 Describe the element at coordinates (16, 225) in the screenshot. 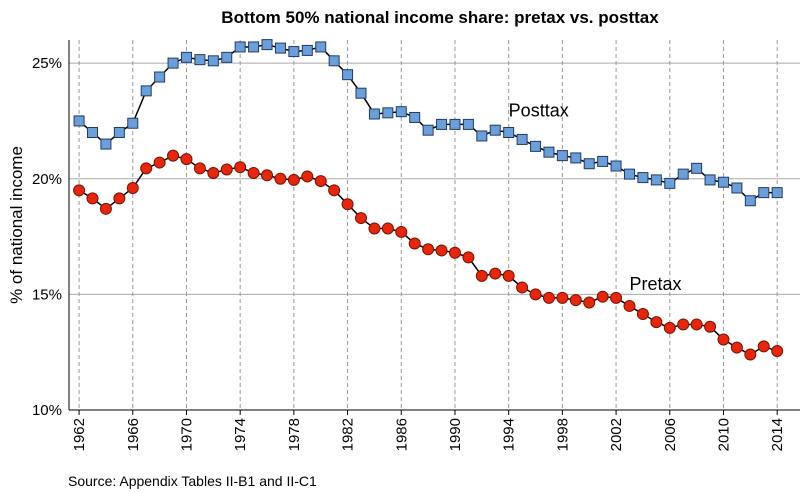

I see `y-axis-label: % of national income` at that location.